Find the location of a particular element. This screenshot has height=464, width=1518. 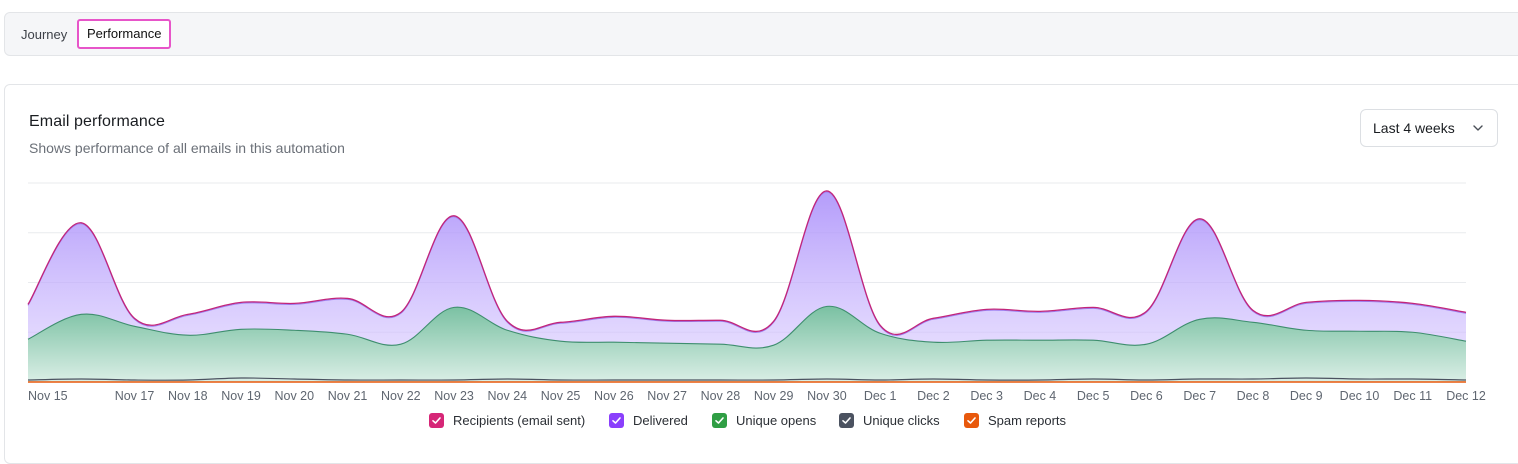

x-tick-label: Nov 21 is located at coordinates (348, 396).